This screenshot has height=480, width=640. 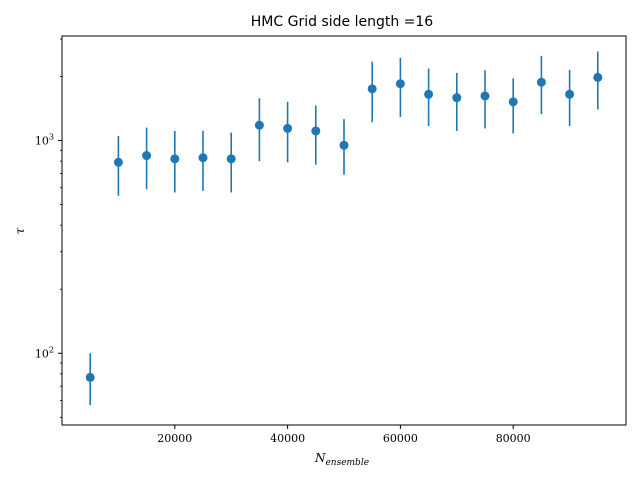 What do you see at coordinates (44, 352) in the screenshot?
I see `y-tick-label: 10²` at bounding box center [44, 352].